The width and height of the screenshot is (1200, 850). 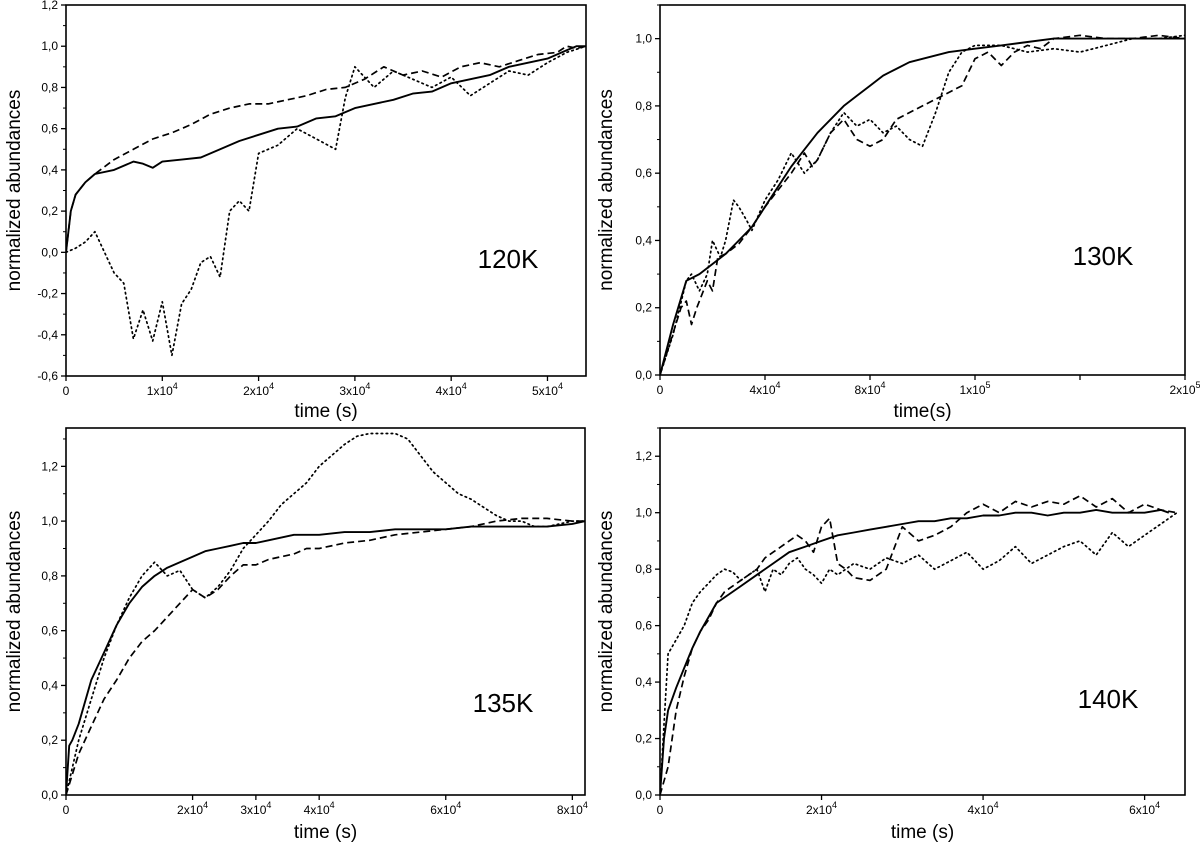 What do you see at coordinates (47, 376) in the screenshot?
I see `y-tick-label: -0,6` at bounding box center [47, 376].